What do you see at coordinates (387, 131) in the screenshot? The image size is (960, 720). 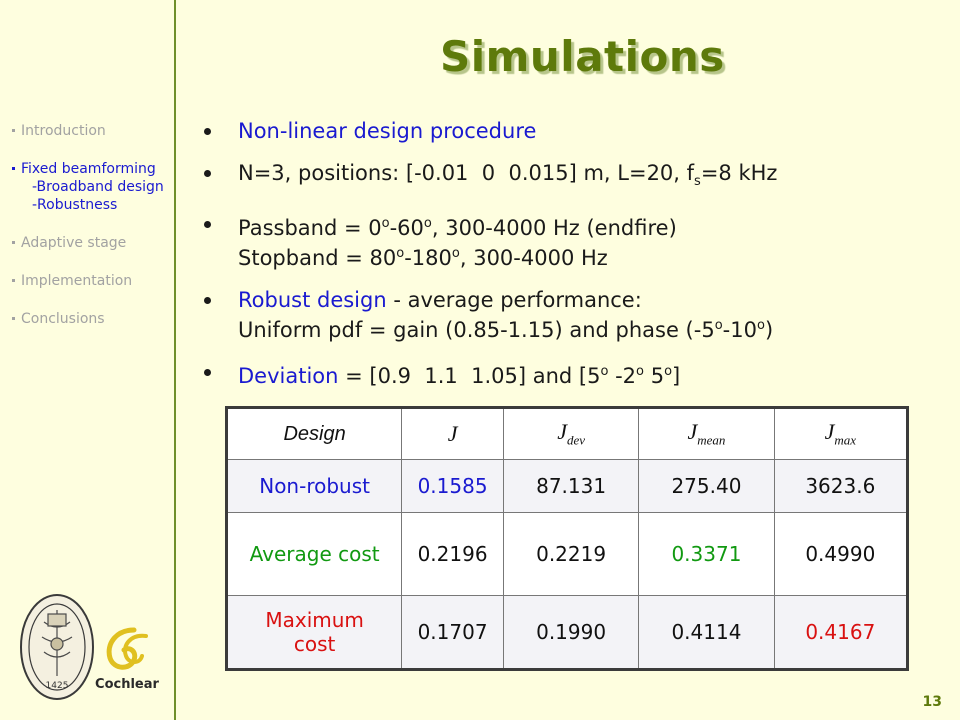 I see `bullet-text: Non-linear design procedure` at bounding box center [387, 131].